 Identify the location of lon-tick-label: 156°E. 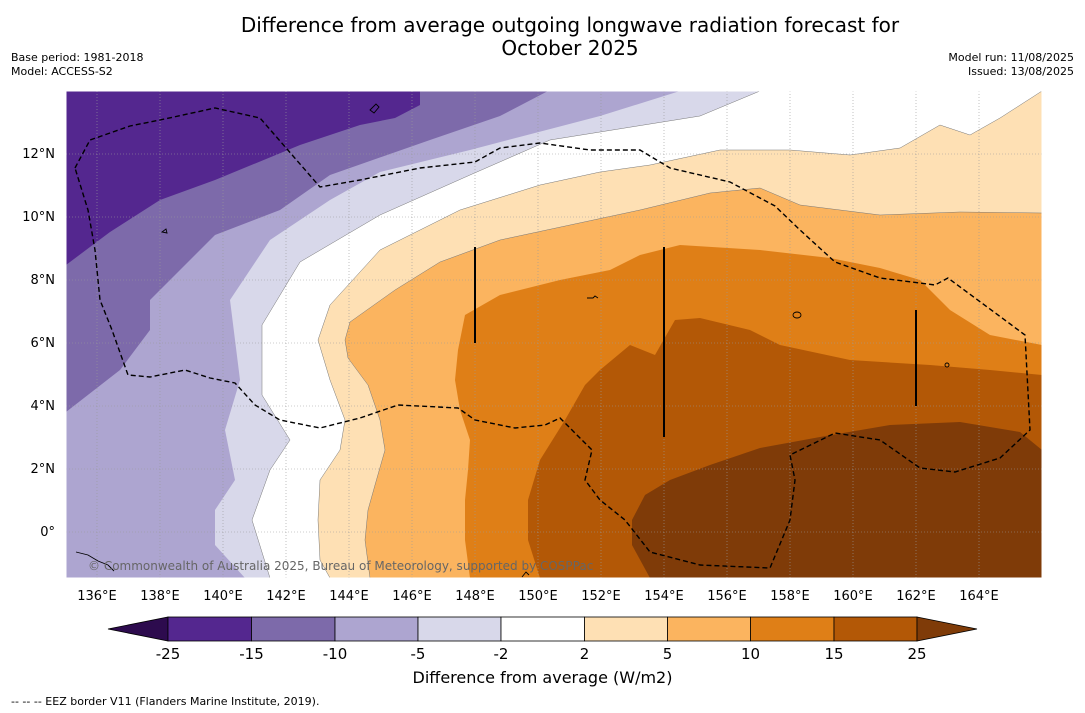
(727, 596).